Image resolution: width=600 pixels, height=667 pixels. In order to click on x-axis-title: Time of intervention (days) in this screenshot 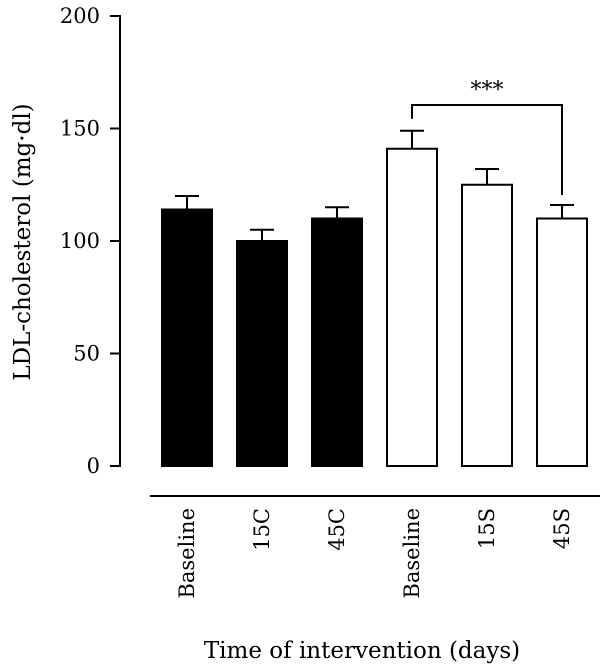, I will do `click(362, 651)`.